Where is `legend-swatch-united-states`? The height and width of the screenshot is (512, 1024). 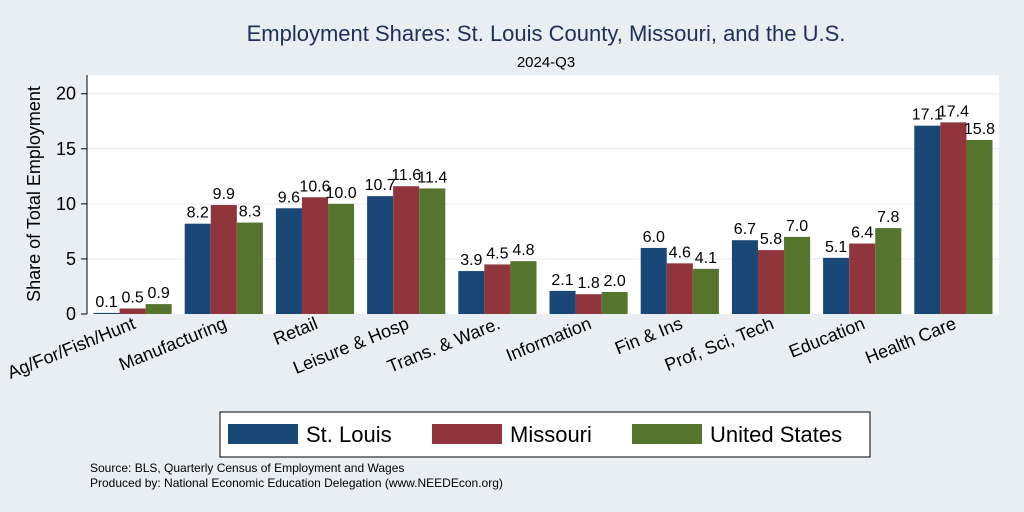
legend-swatch-united-states is located at coordinates (667, 434).